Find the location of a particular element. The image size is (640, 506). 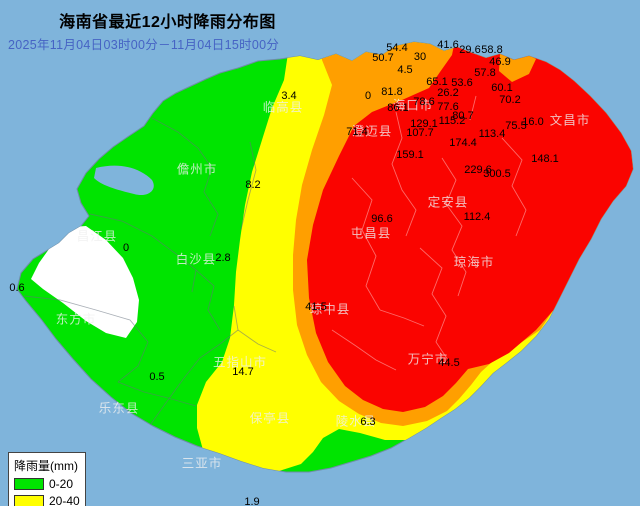

station-value: 65.1 is located at coordinates (437, 82).